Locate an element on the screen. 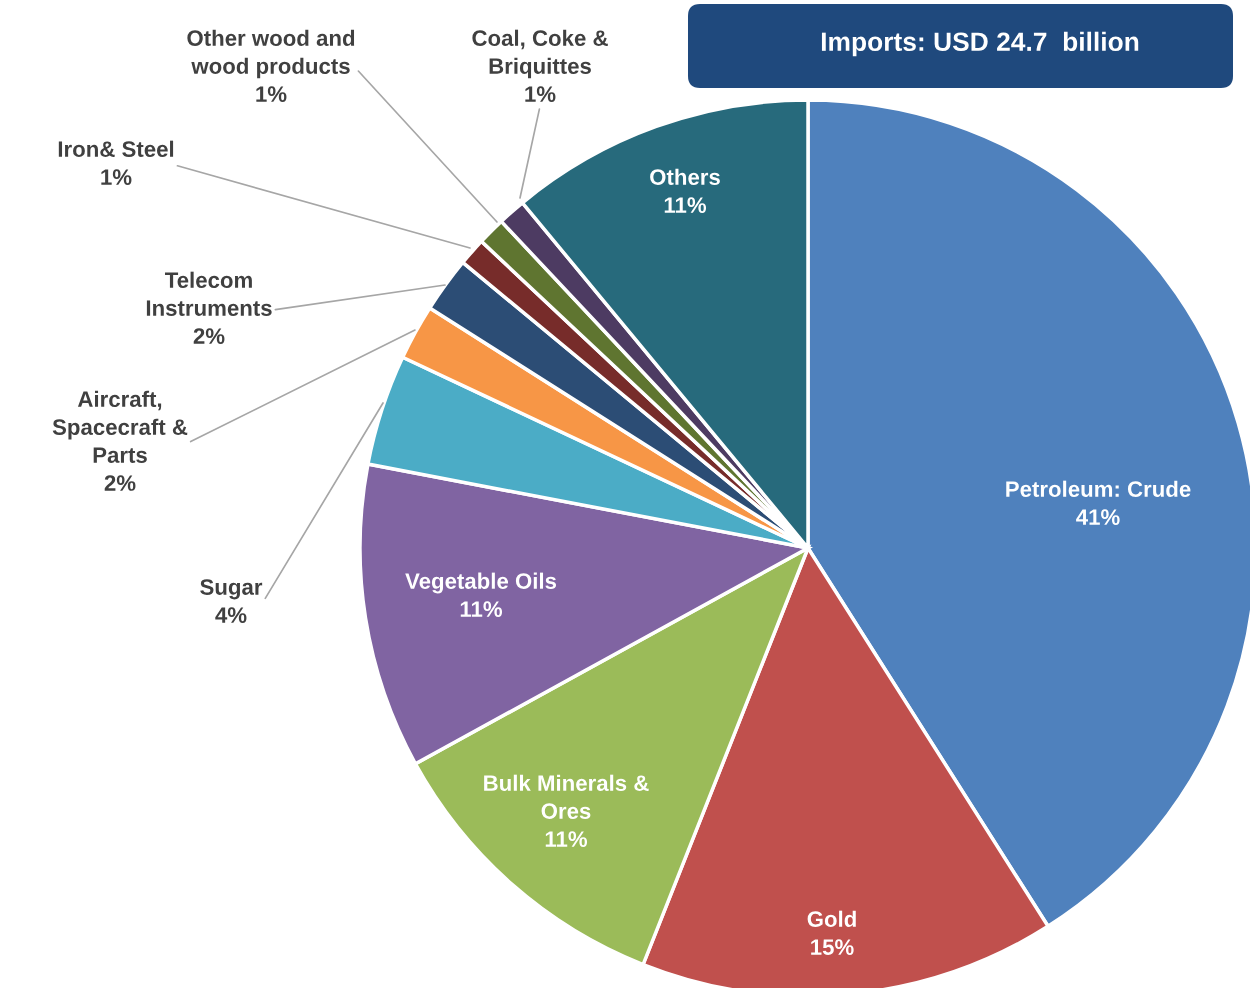 The height and width of the screenshot is (988, 1250). data-label: 41% is located at coordinates (1098, 517).